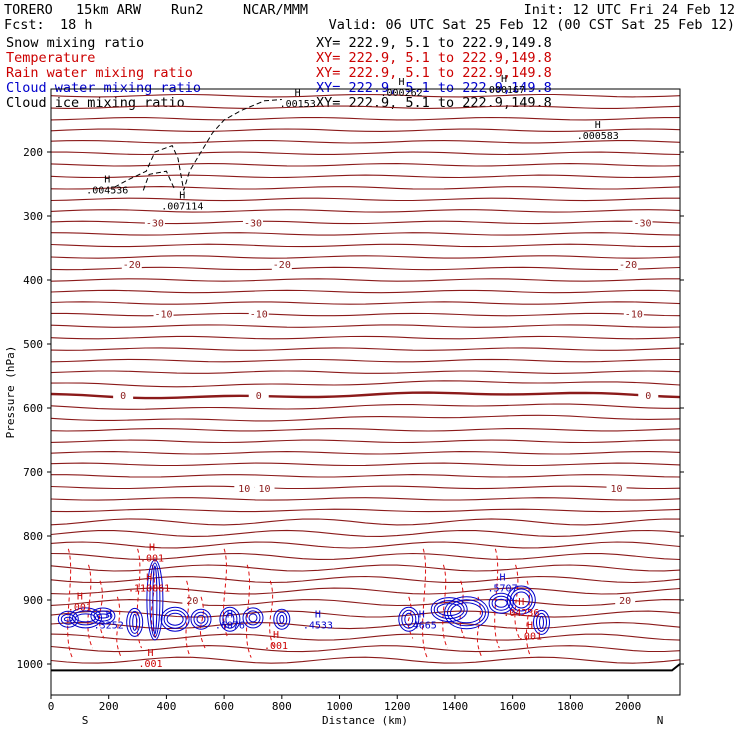 The image size is (740, 740). What do you see at coordinates (660, 720) in the screenshot?
I see `north-end-label: N` at bounding box center [660, 720].